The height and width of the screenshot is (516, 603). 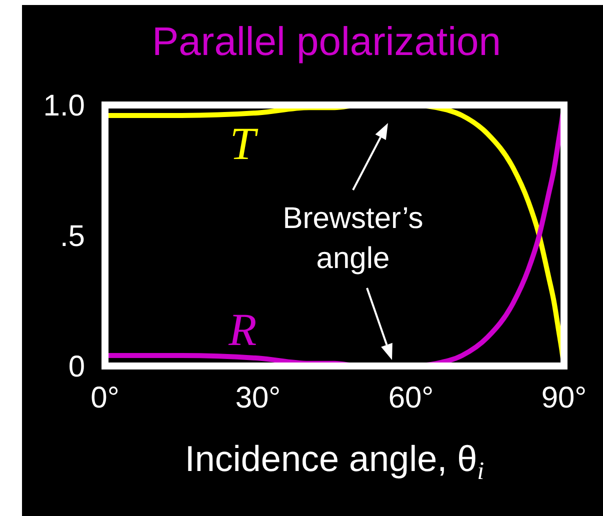 I want to click on x-tick-label: 0°, so click(x=105, y=397).